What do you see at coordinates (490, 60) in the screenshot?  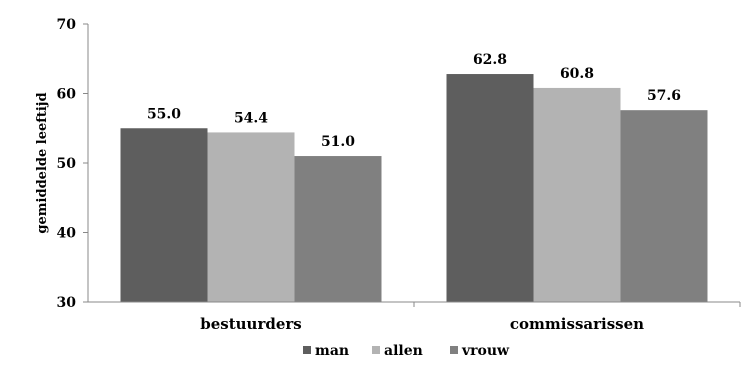 I see `data-label: 62.8` at bounding box center [490, 60].